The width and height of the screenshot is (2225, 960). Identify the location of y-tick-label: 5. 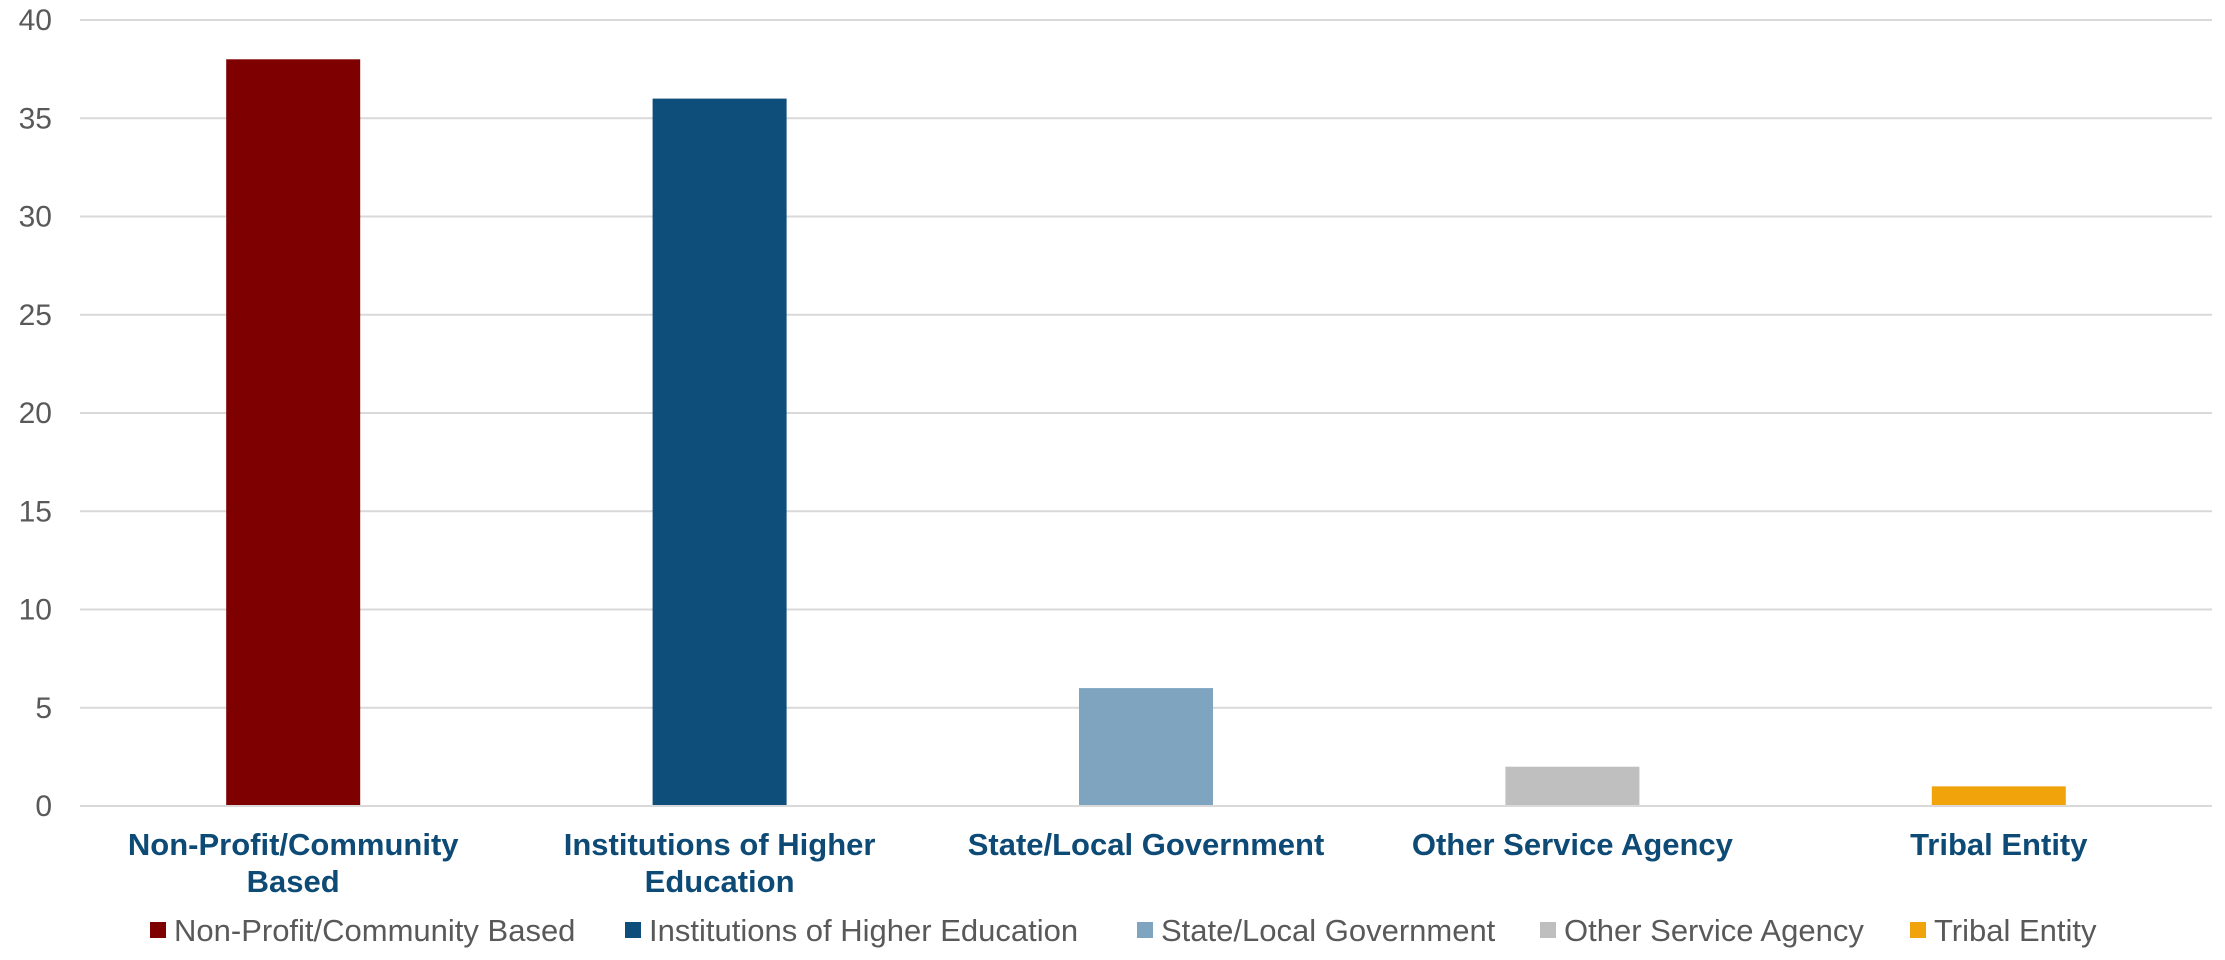
(43, 708).